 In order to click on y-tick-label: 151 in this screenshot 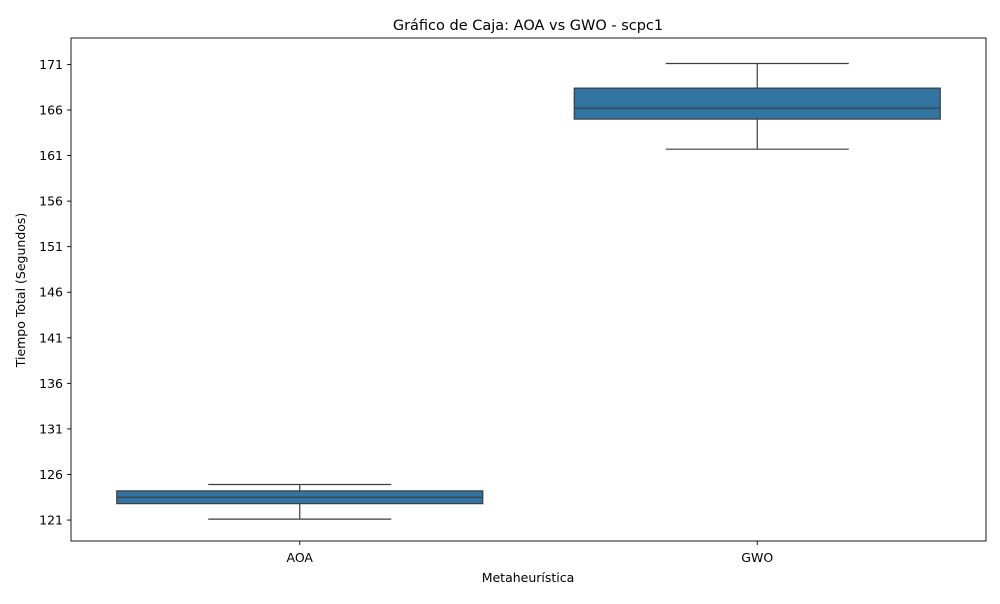, I will do `click(51, 246)`.